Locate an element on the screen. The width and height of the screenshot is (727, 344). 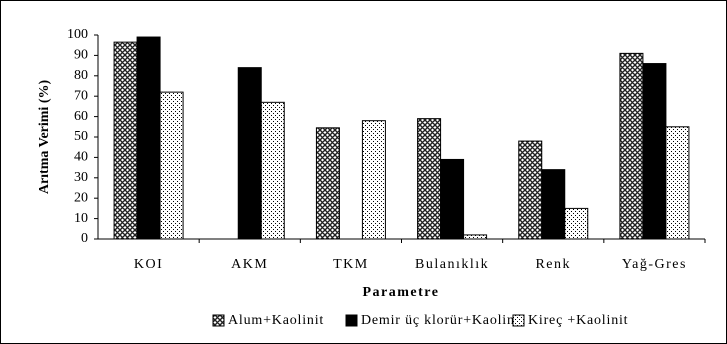
y-tick-label: 20 is located at coordinates (81, 197).